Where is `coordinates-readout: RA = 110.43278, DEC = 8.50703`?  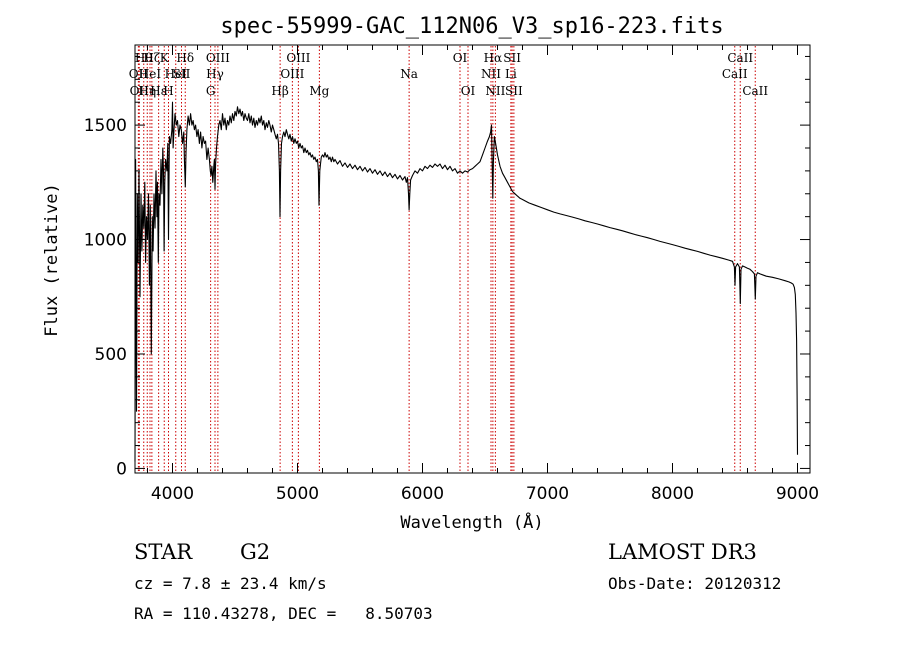
coordinates-readout: RA = 110.43278, DEC = 8.50703 is located at coordinates (283, 613).